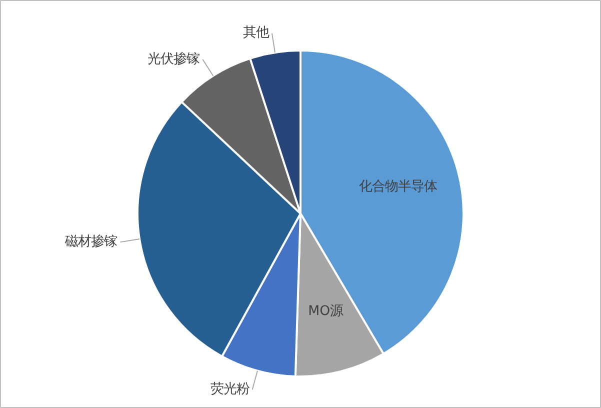 This screenshot has width=601, height=408. Describe the element at coordinates (174, 59) in the screenshot. I see `slice-label: 光伏掺镓` at that location.